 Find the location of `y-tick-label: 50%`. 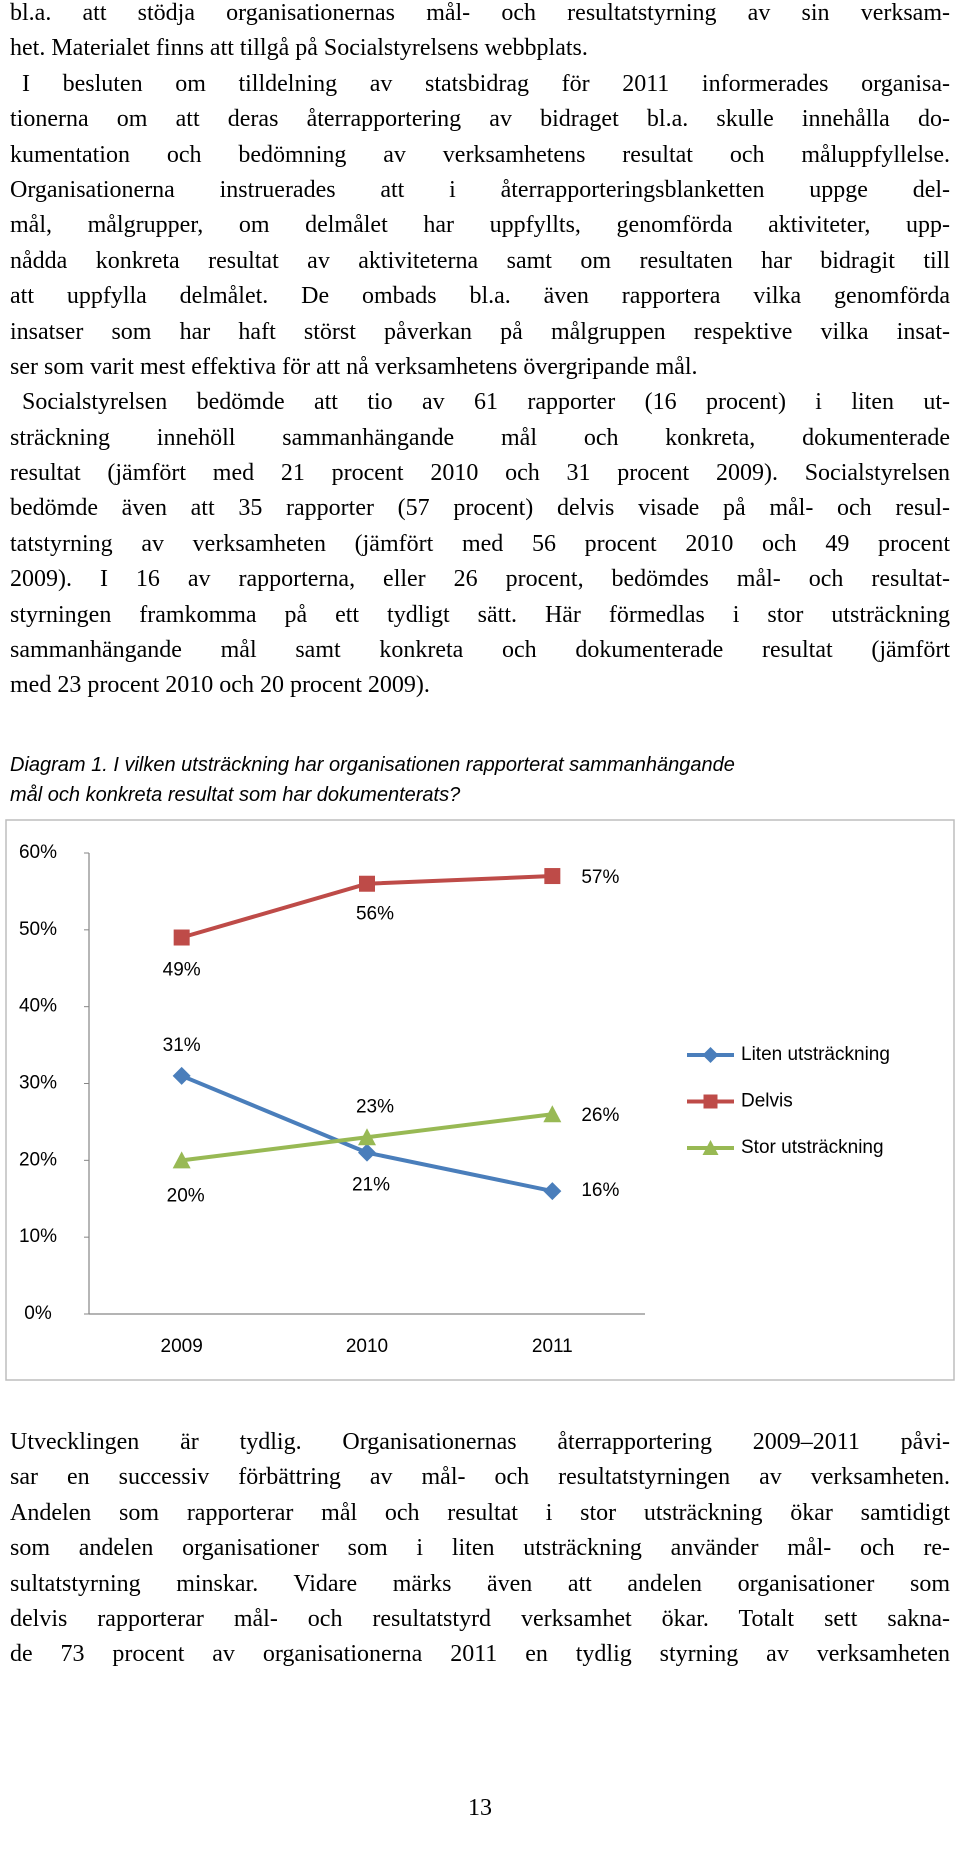

y-tick-label: 50% is located at coordinates (38, 929).